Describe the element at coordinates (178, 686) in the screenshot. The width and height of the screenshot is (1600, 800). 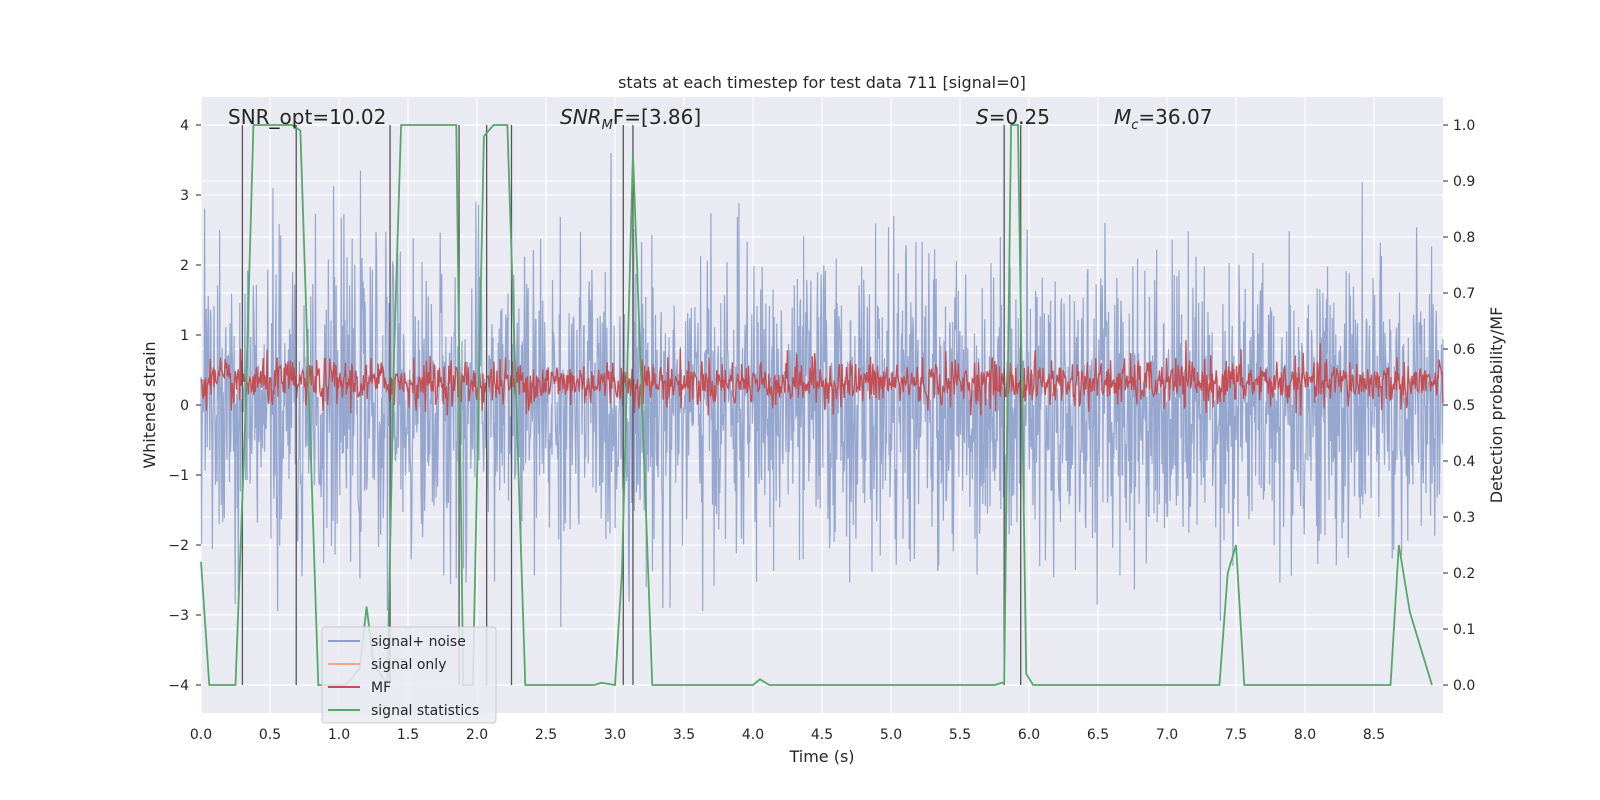
I see `left-y-tick-label: −4` at that location.